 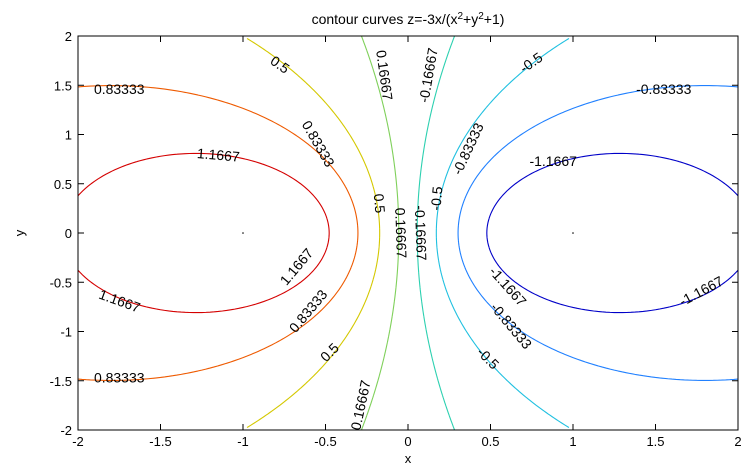 I want to click on contour-label: -0.16667, so click(x=421, y=233).